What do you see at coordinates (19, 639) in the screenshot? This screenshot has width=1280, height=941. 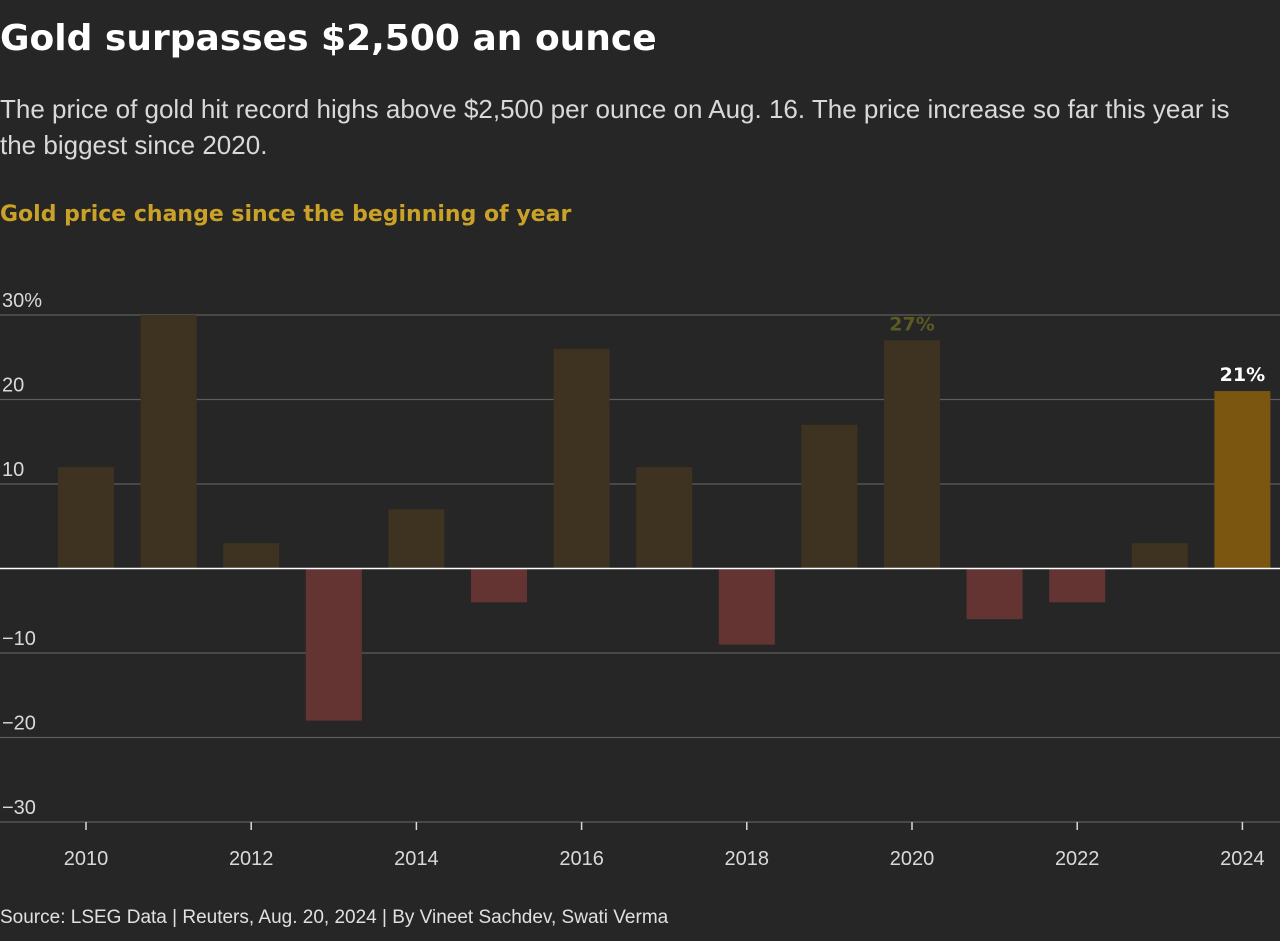 I see `y-tick-label: −10` at bounding box center [19, 639].